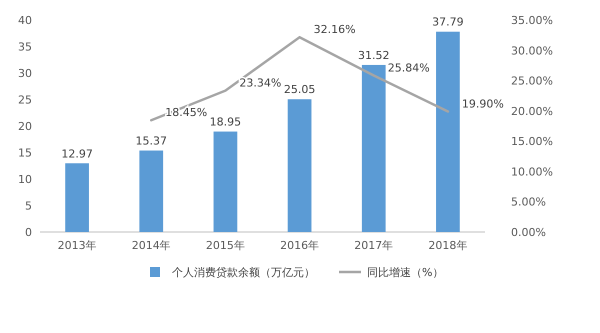 The image size is (600, 333). What do you see at coordinates (532, 141) in the screenshot?
I see `y2-tick-label: 15.00%` at bounding box center [532, 141].